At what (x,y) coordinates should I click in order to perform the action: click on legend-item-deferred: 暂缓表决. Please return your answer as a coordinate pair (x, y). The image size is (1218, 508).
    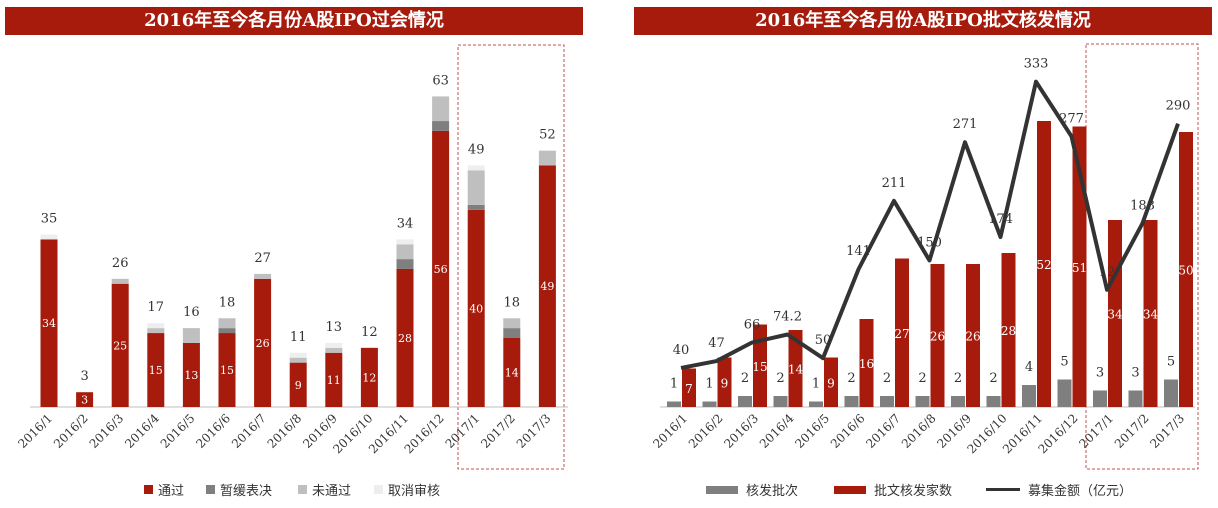
    Looking at the image, I should click on (239, 489).